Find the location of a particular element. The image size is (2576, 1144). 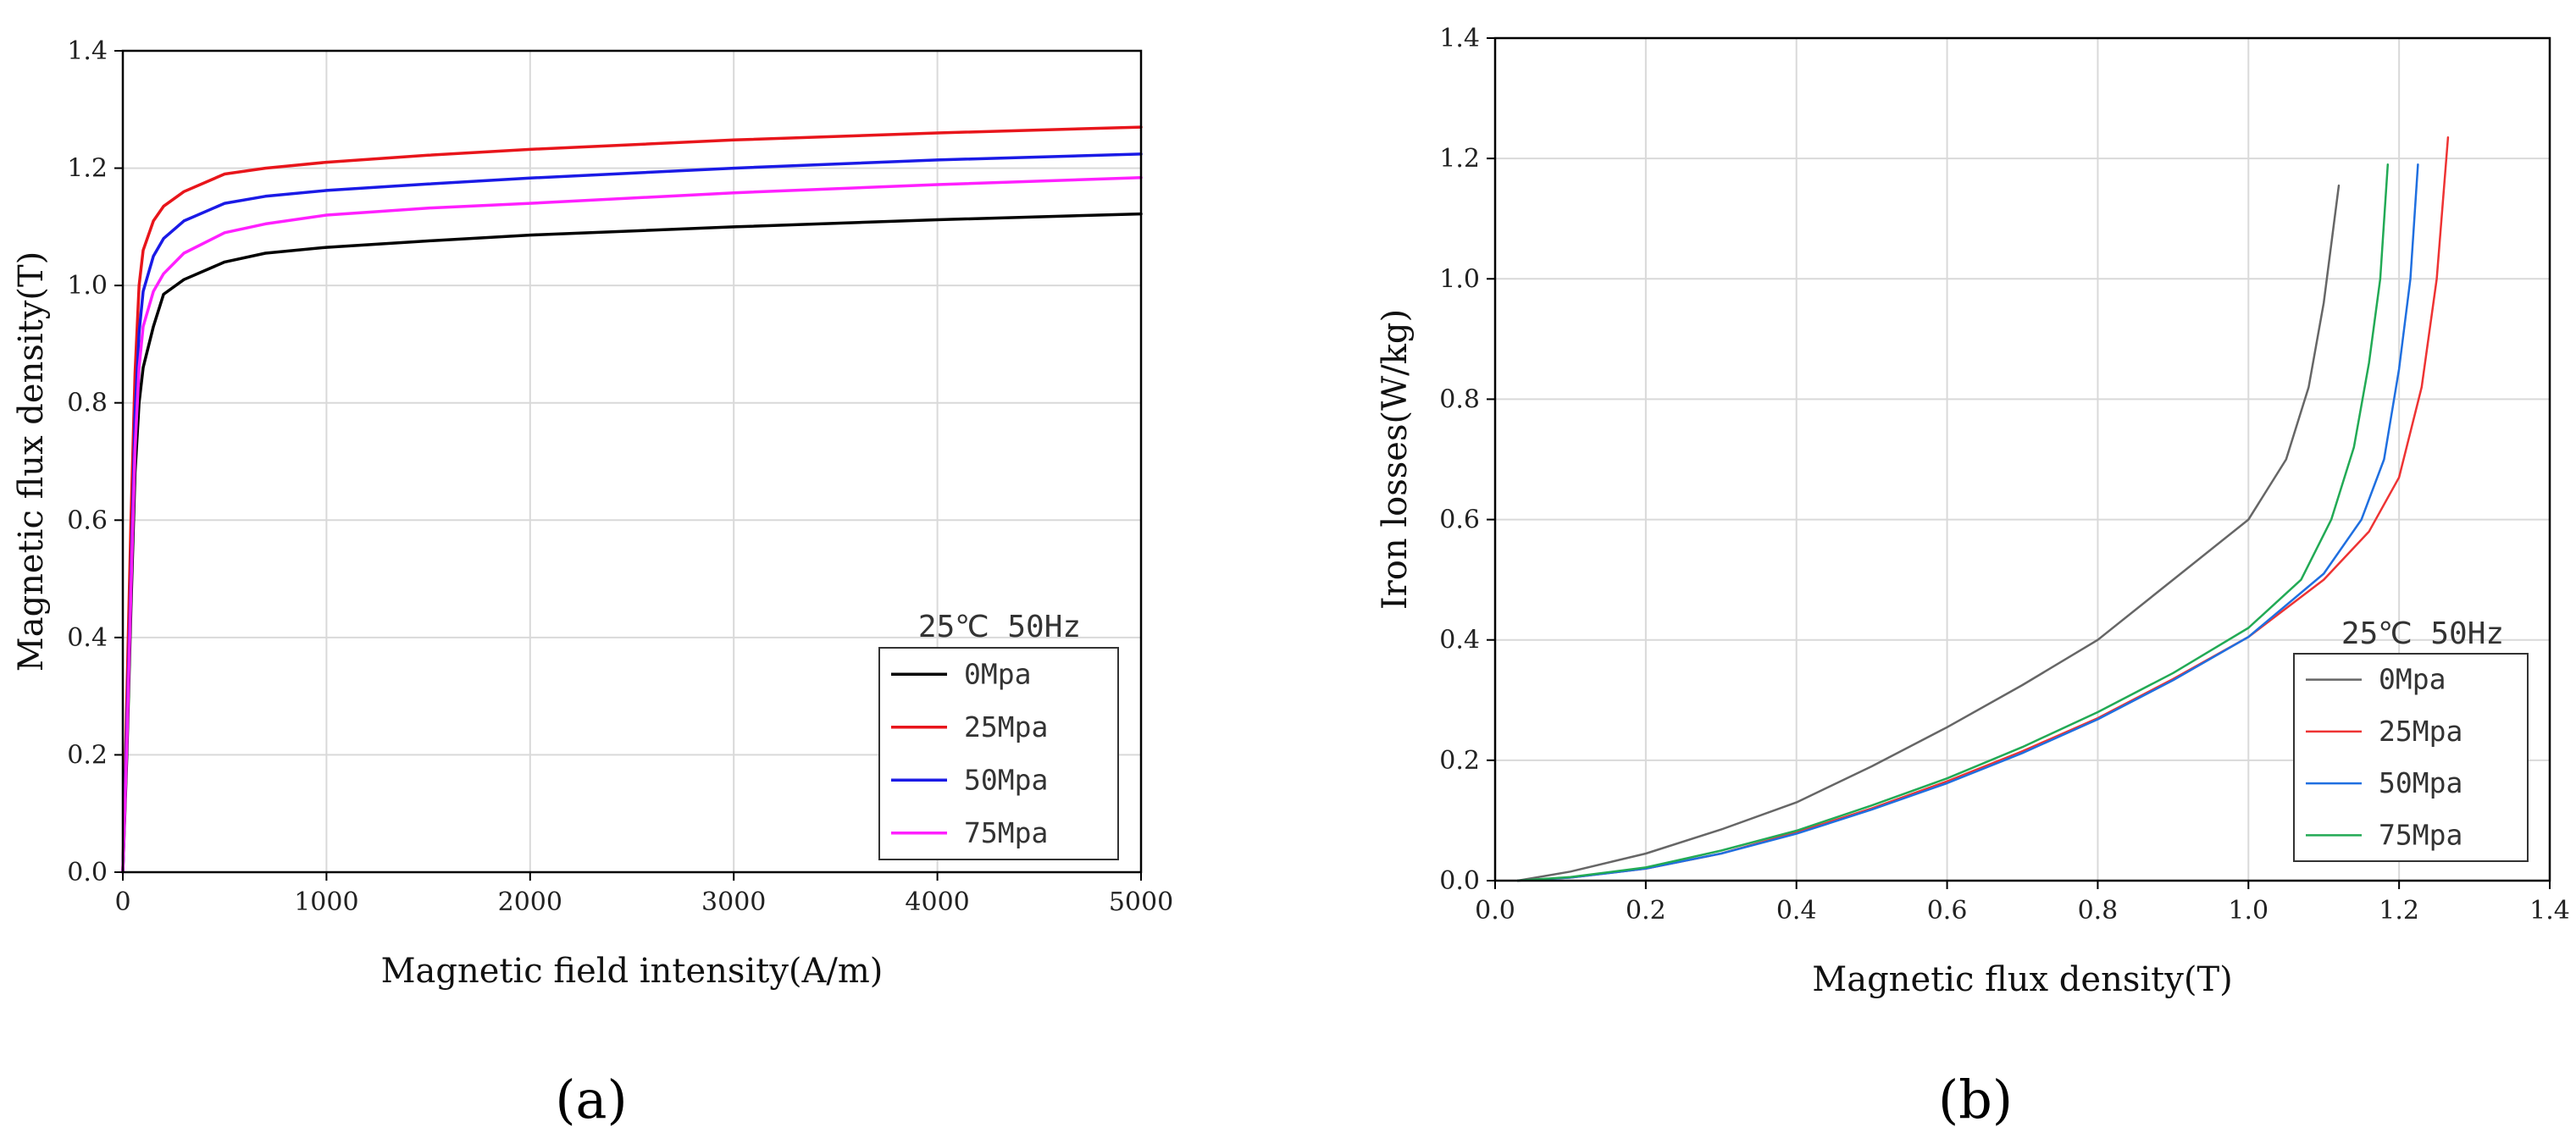

x-tick-label: 2000 is located at coordinates (530, 902).